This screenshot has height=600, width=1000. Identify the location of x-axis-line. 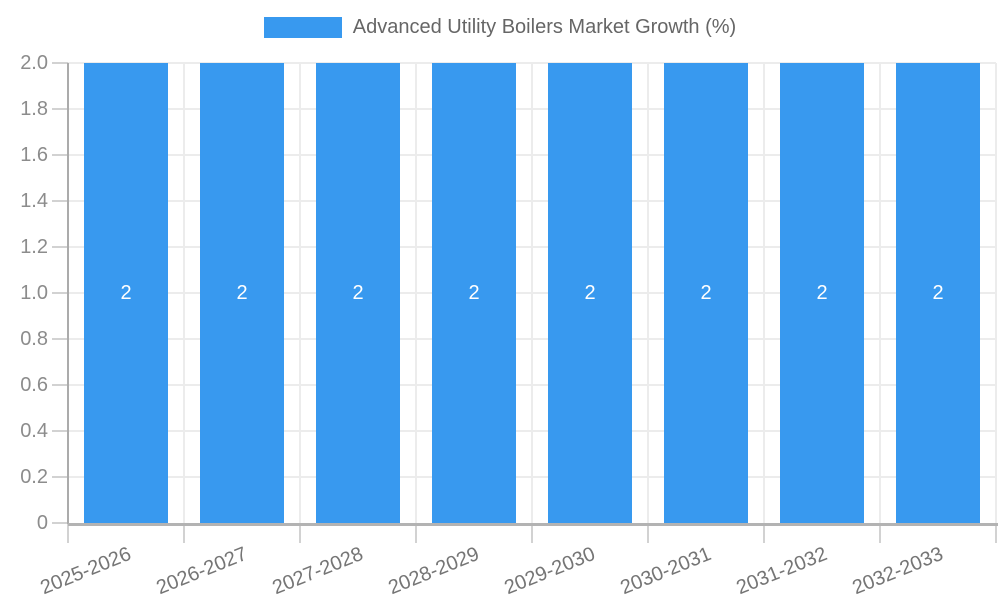
(533, 524).